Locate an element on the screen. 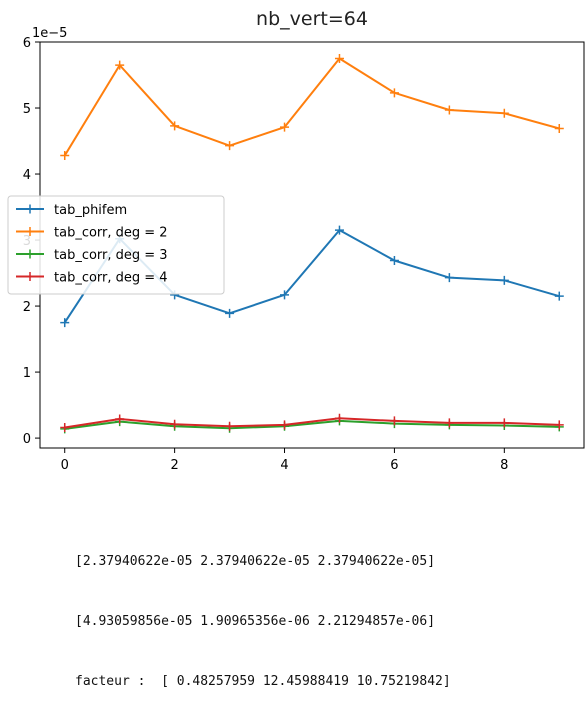 This screenshot has width=585, height=712. y-tick-label: 2 is located at coordinates (27, 307).